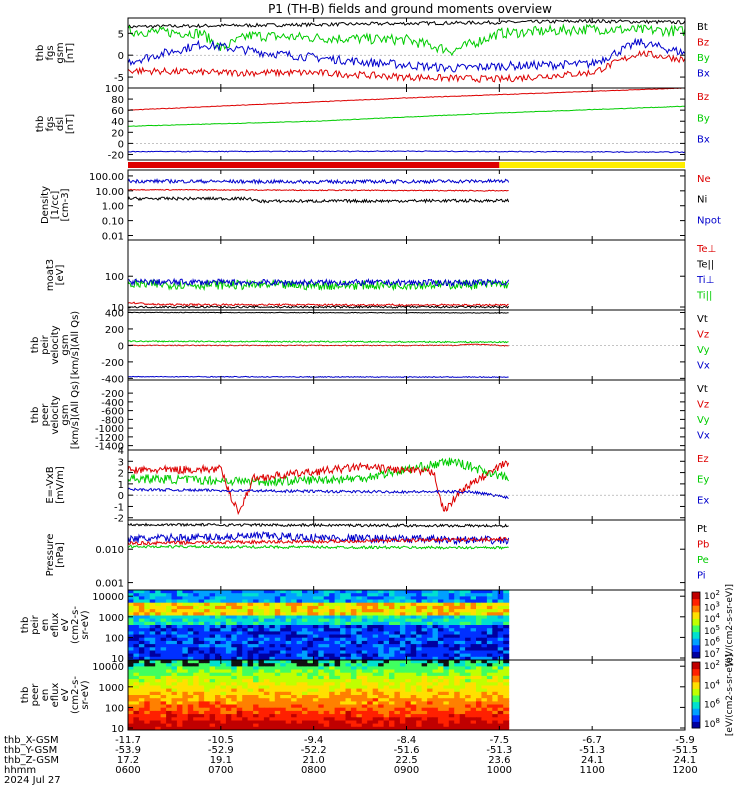 Image resolution: width=750 pixels, height=800 pixels. What do you see at coordinates (499, 750) in the screenshot?
I see `x-tick-label: -51.3` at bounding box center [499, 750].